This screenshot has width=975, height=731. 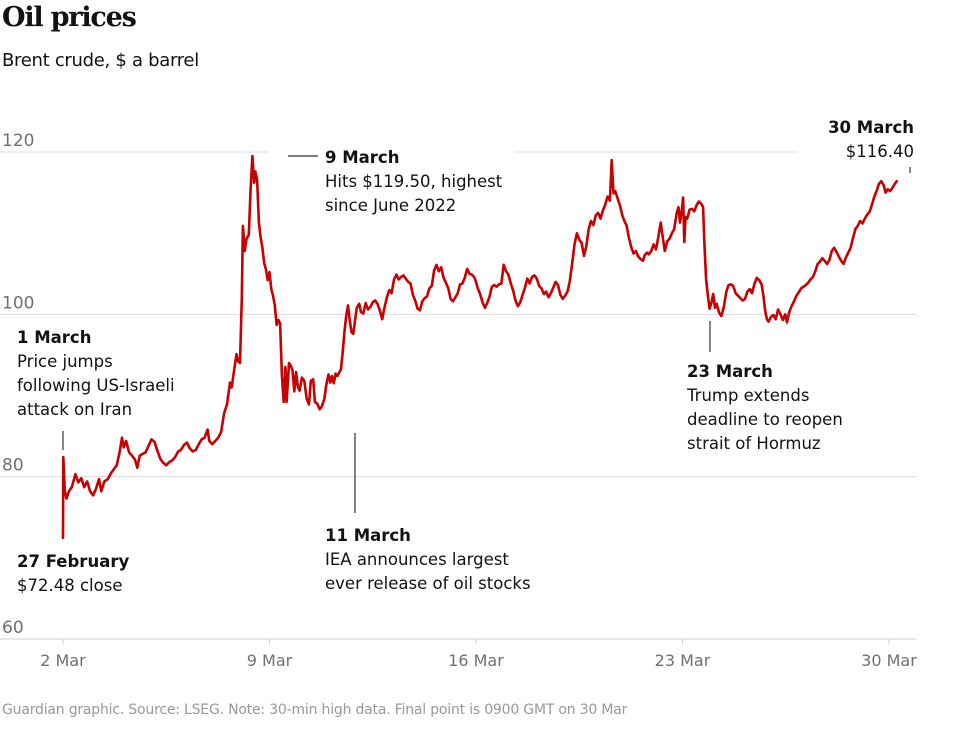 I want to click on annotation-feb27-title: 27 February, so click(x=73, y=561).